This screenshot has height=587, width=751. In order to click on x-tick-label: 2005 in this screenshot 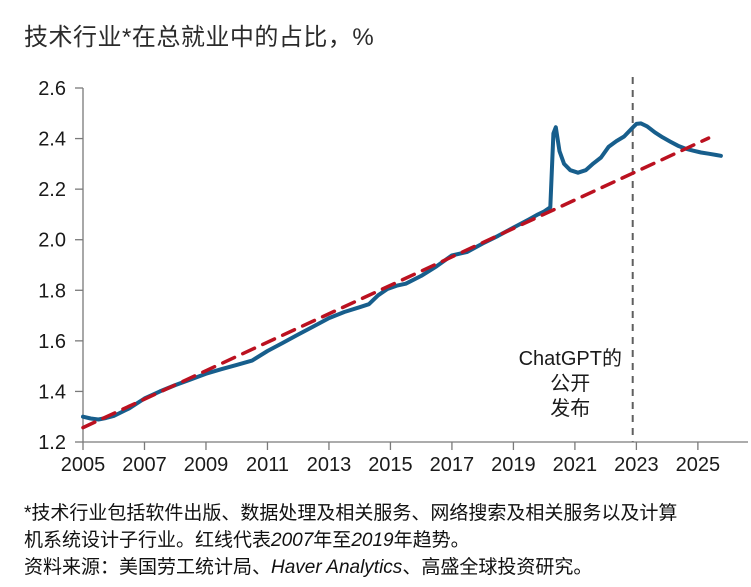, I will do `click(83, 465)`.